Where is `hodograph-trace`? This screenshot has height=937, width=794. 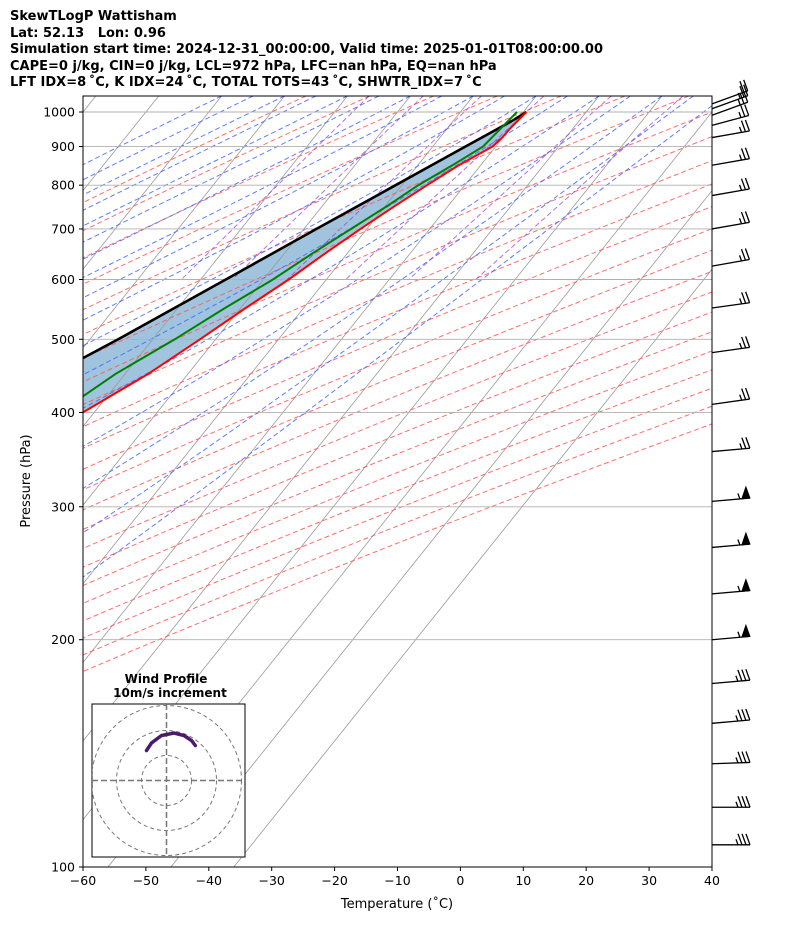
hodograph-trace is located at coordinates (171, 742).